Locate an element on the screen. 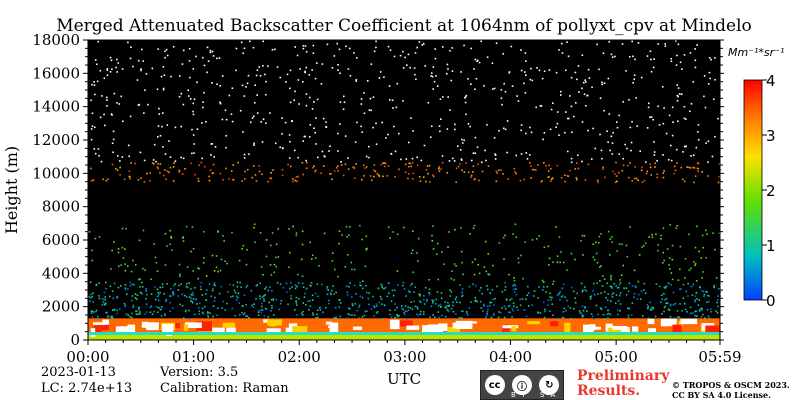  y-tick-label: 0 is located at coordinates (75, 340).